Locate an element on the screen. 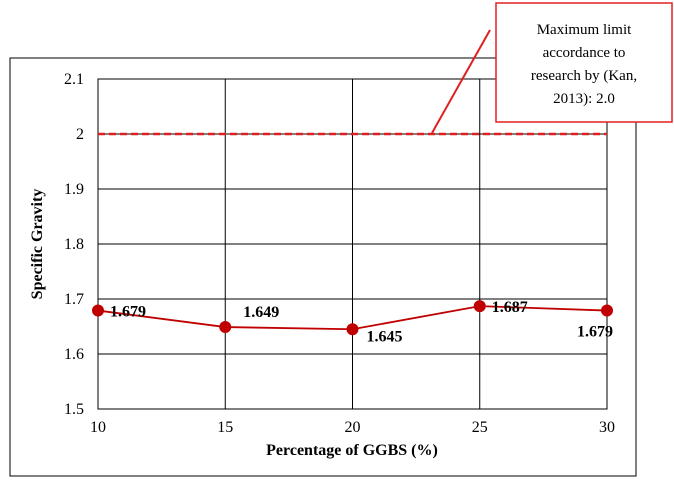 The width and height of the screenshot is (674, 484). annotation-line: accordance to is located at coordinates (584, 53).